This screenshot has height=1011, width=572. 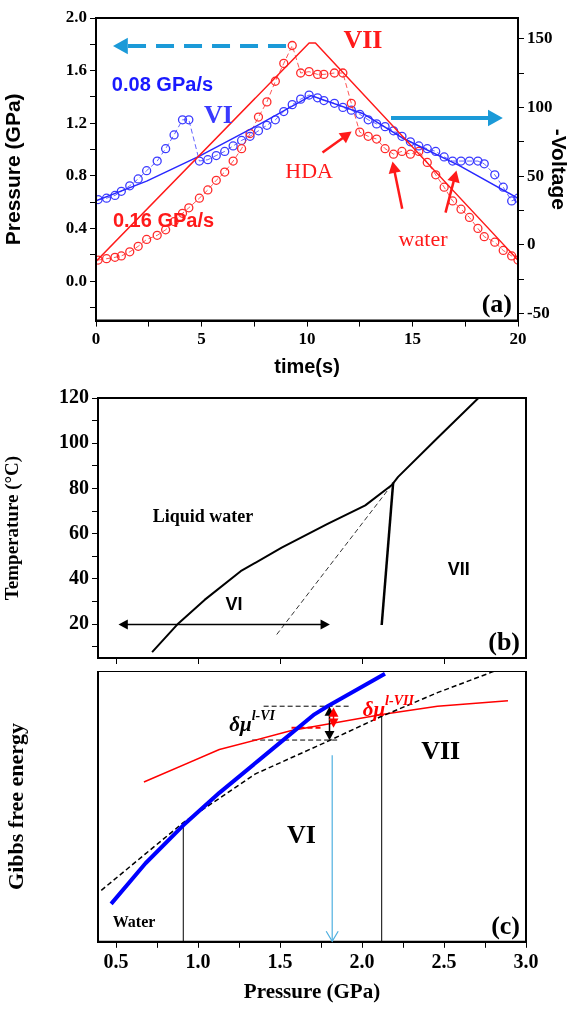 I want to click on y2-tick-label: 150, so click(x=540, y=38).